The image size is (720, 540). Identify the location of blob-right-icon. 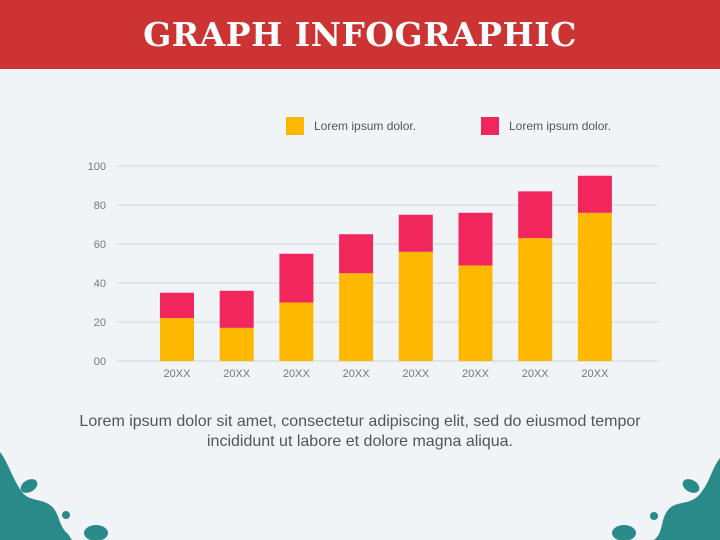
(687, 499).